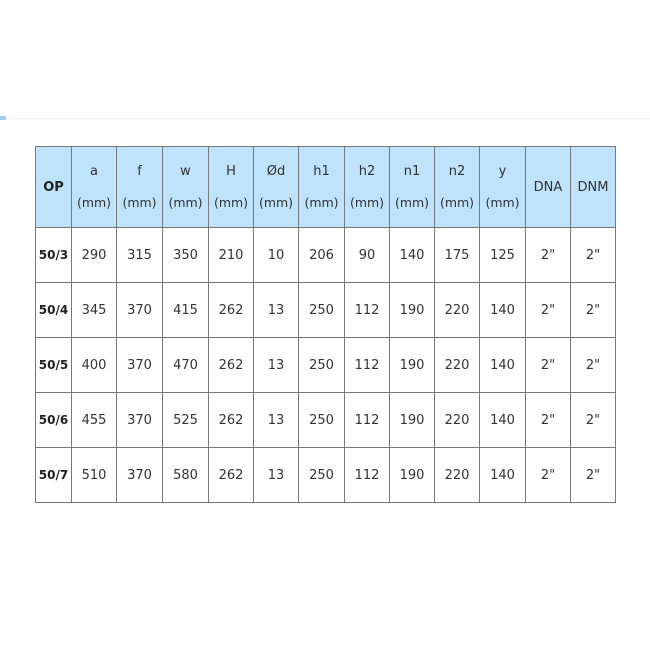  What do you see at coordinates (139, 187) in the screenshot?
I see `header-cell: f (mm)` at bounding box center [139, 187].